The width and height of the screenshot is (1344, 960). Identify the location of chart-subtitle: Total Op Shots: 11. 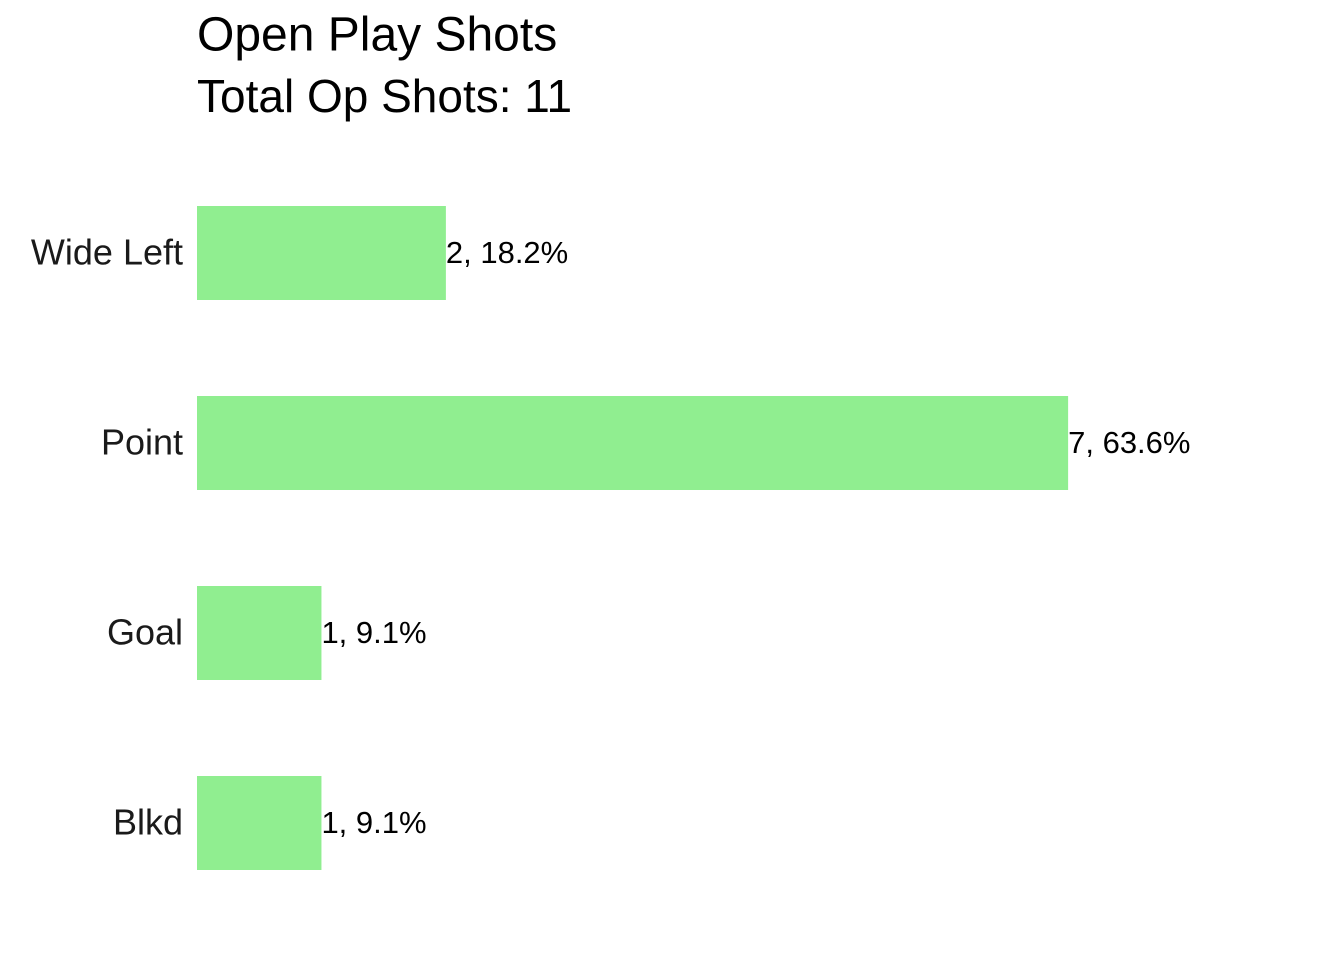
(384, 96).